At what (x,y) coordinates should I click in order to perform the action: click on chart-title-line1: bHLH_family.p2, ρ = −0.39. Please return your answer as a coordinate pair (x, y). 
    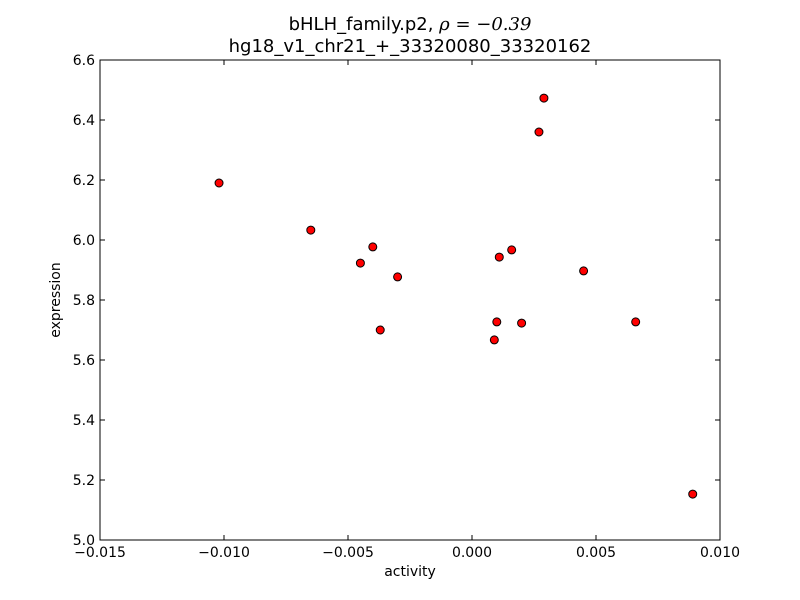
    Looking at the image, I should click on (410, 24).